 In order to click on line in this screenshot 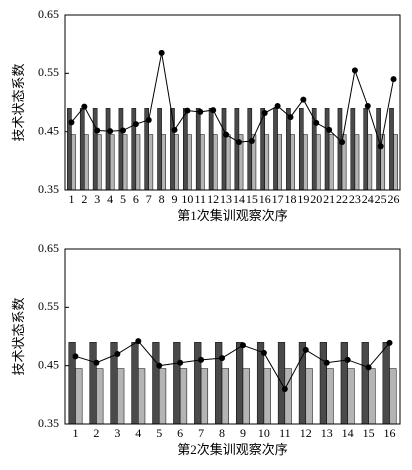, I will do `click(232, 365)`.